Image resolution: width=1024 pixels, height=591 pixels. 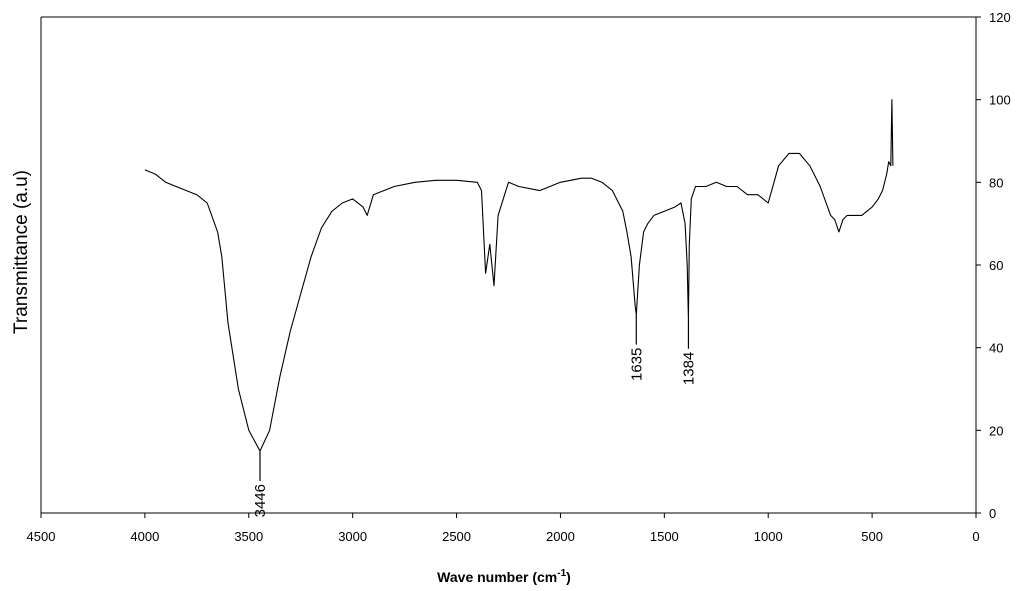 I want to click on x-axis-label-close: ), so click(x=568, y=577).